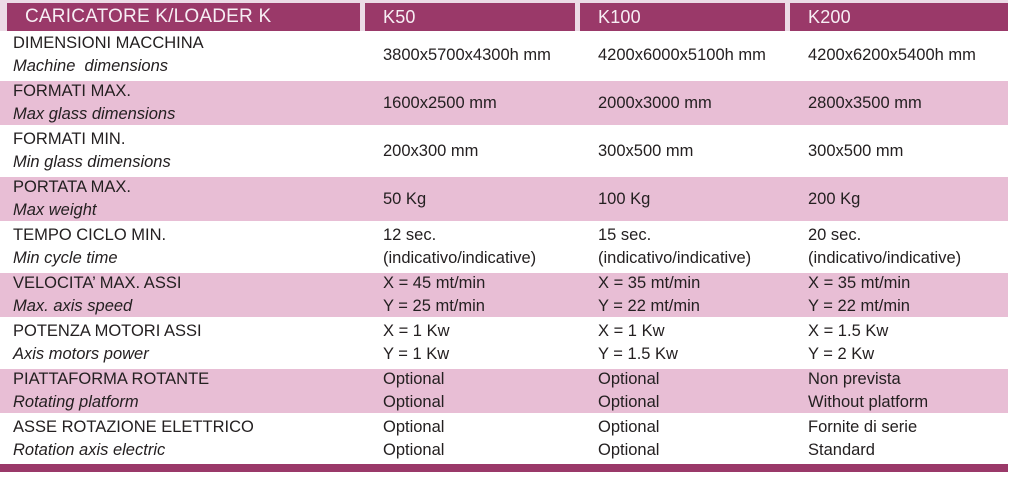 The image size is (1015, 478). I want to click on row-label-cell: VELOCITA’ MAX. ASSI Max. axis speed, so click(182, 295).